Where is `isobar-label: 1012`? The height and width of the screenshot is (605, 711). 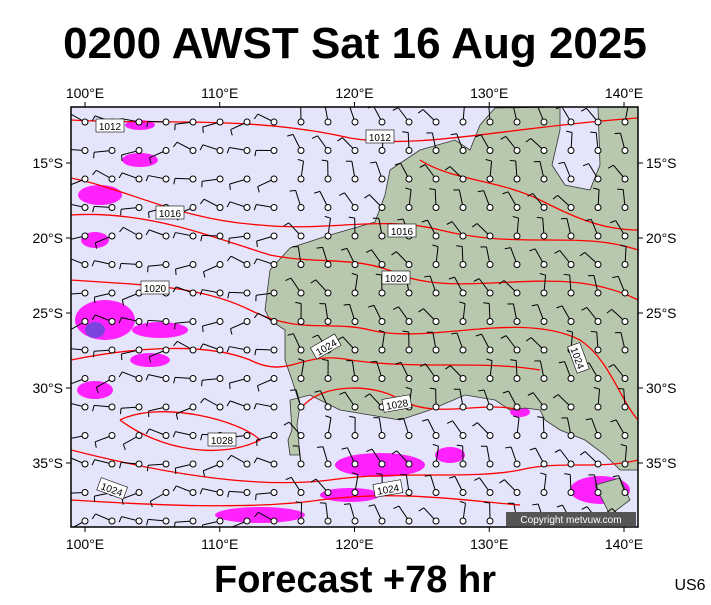 isobar-label: 1012 is located at coordinates (380, 137).